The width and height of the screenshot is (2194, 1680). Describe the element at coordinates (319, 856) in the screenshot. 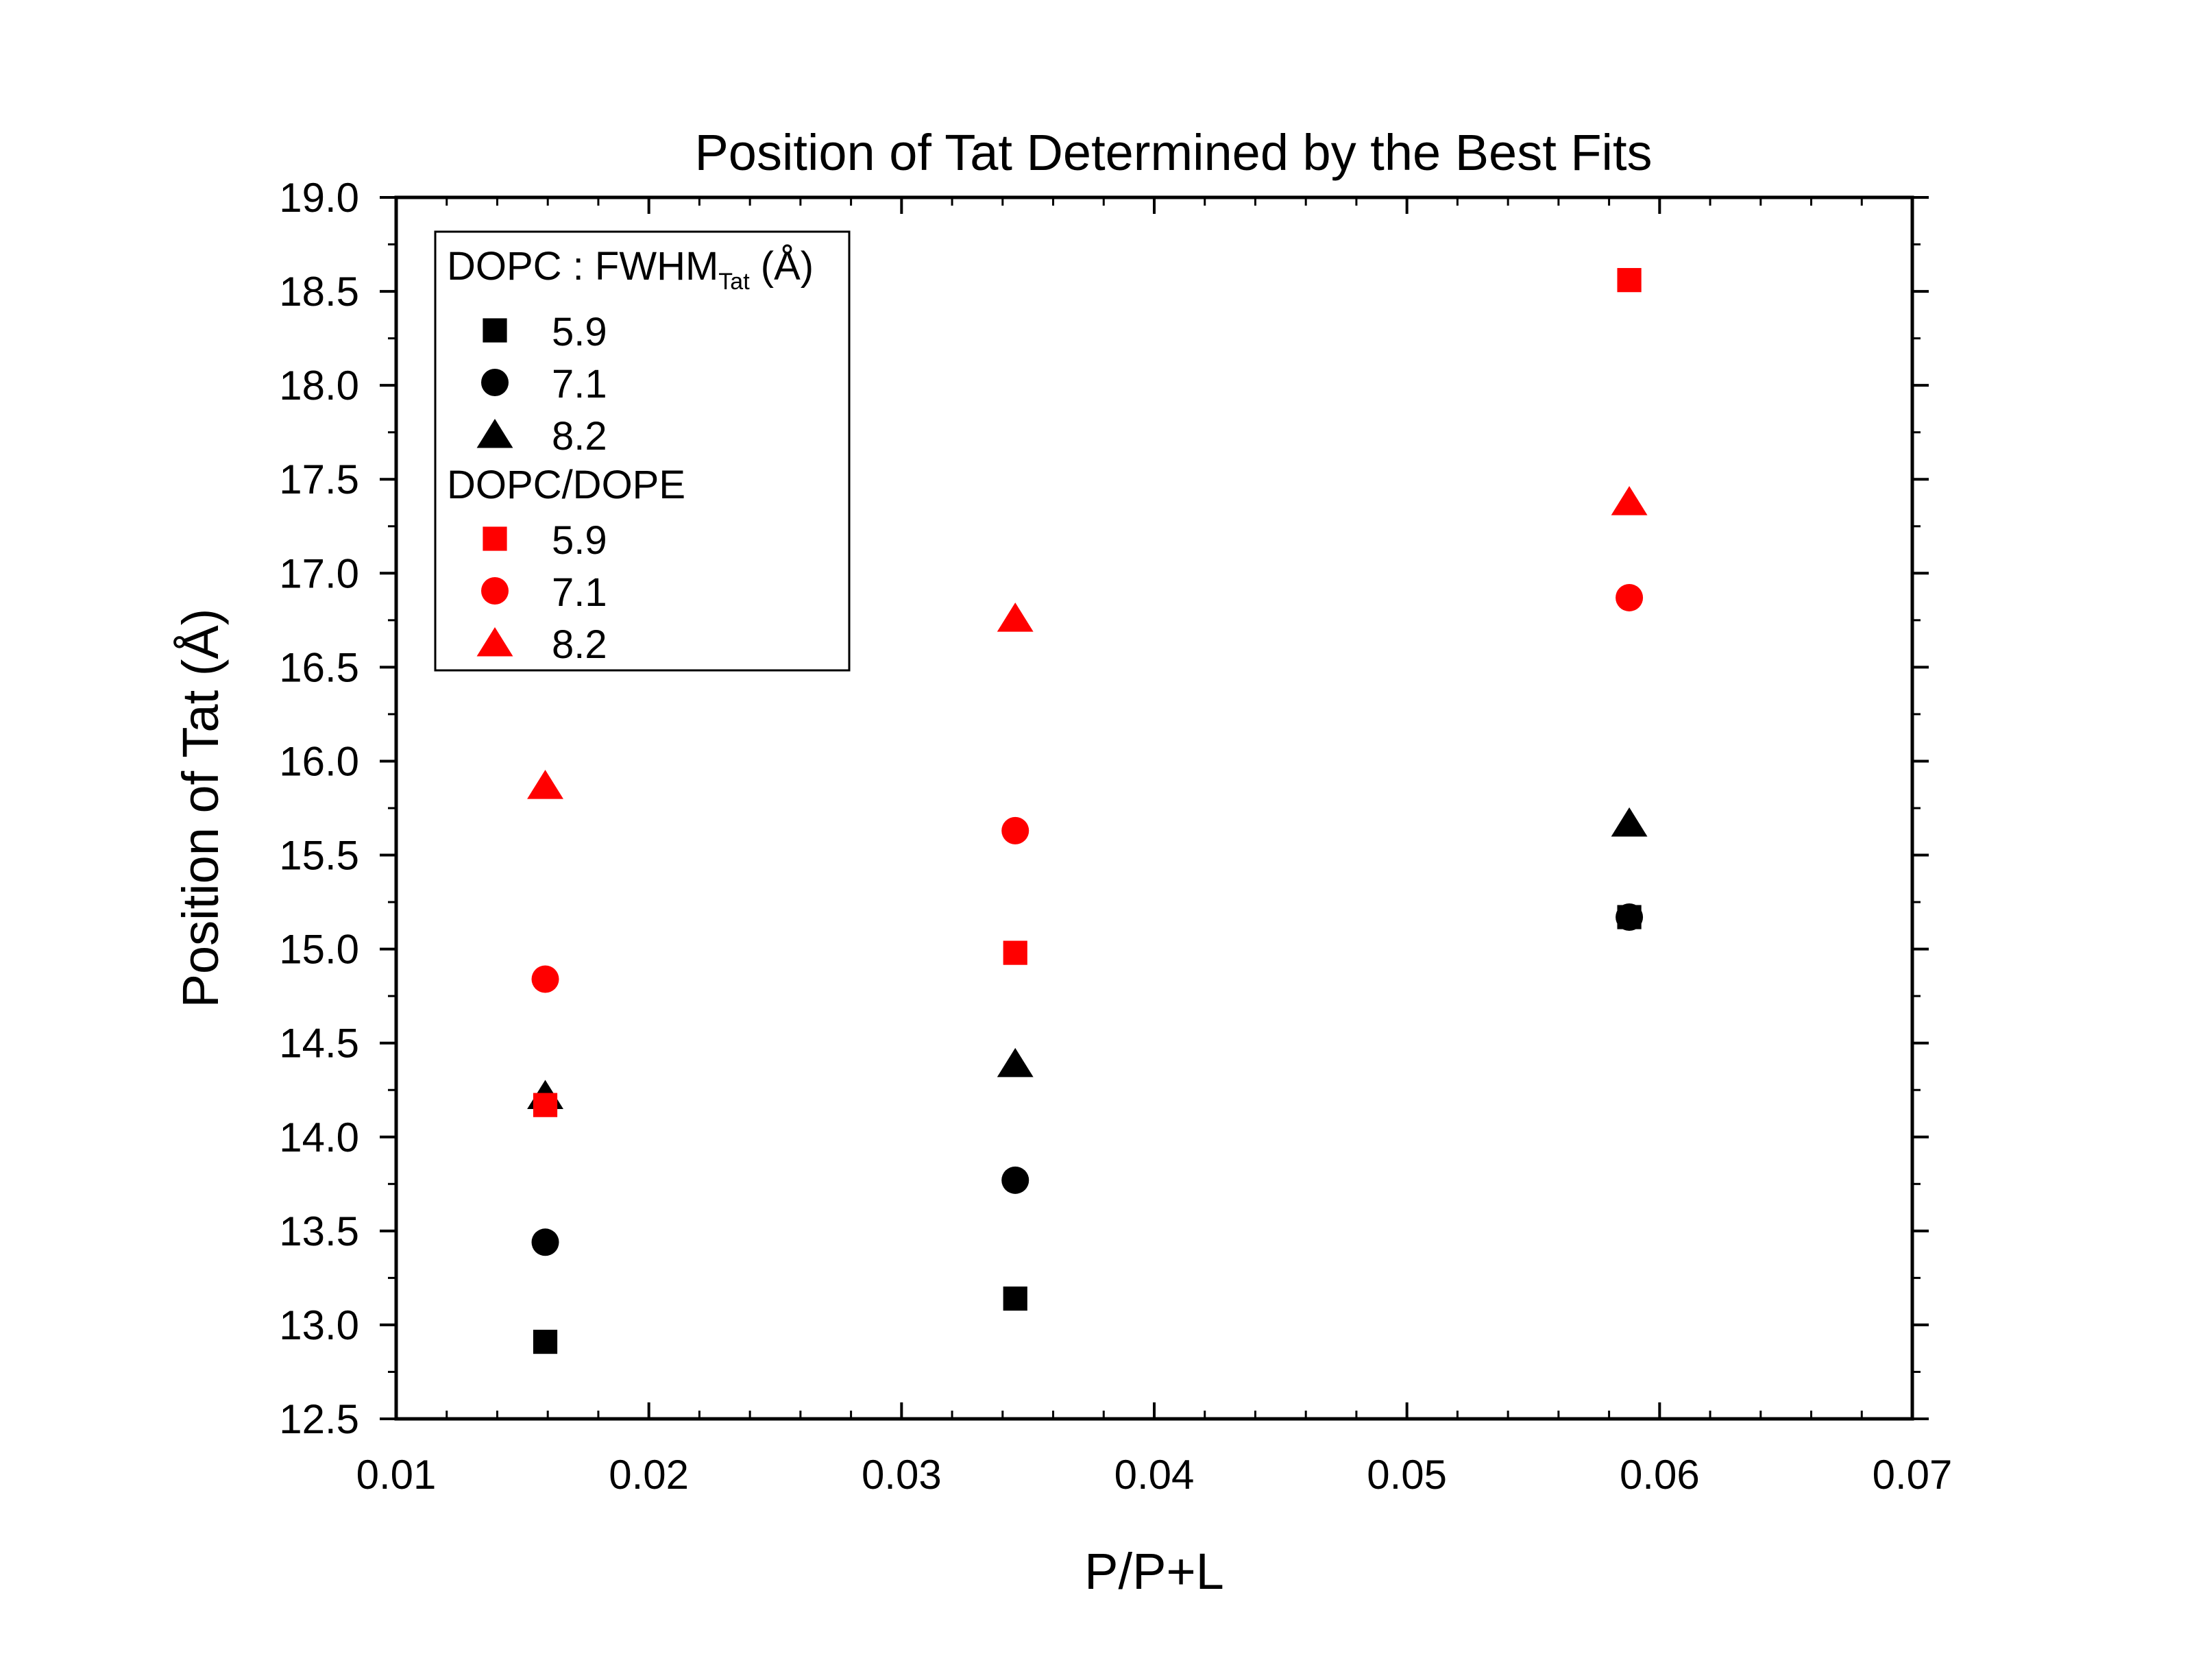

I see `y-tick-label: 15.5` at that location.